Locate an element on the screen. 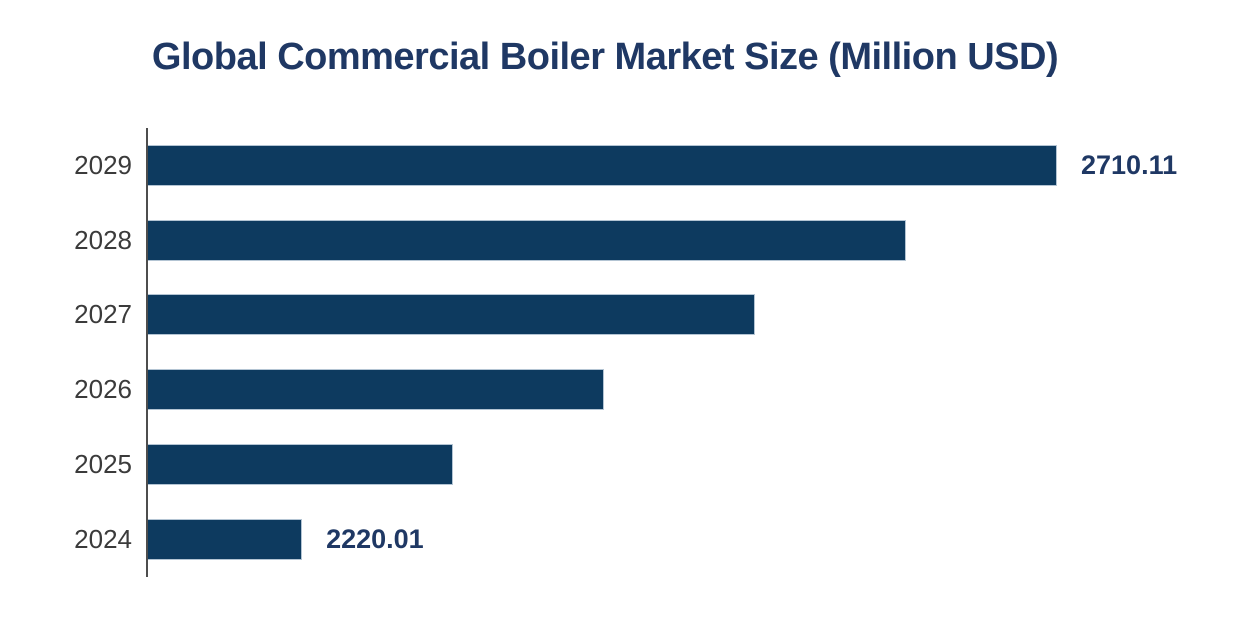 This screenshot has width=1241, height=618. bar-row-2027 is located at coordinates (694, 315).